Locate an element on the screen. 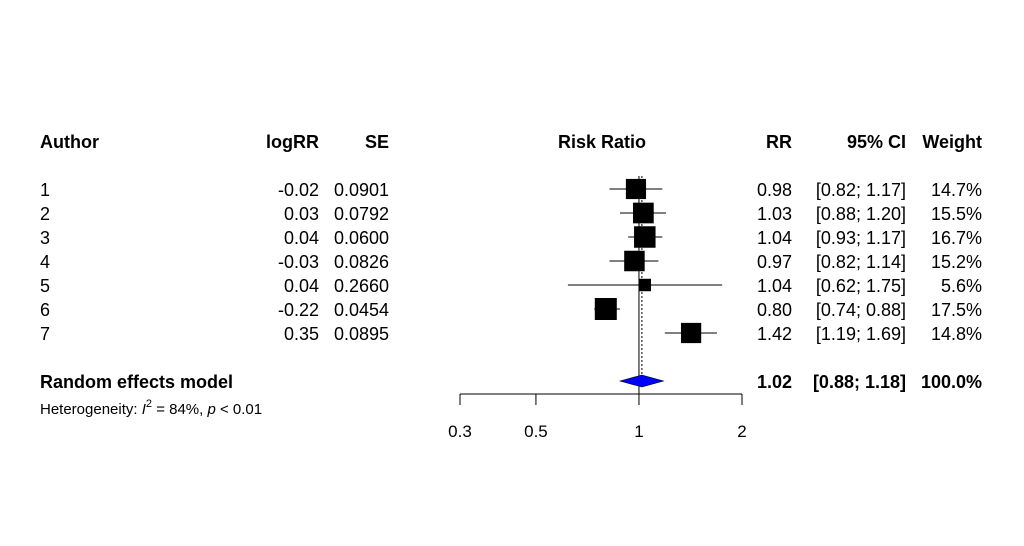 The height and width of the screenshot is (546, 1024). heterogeneity-prefix: Heterogeneity: is located at coordinates (91, 409).